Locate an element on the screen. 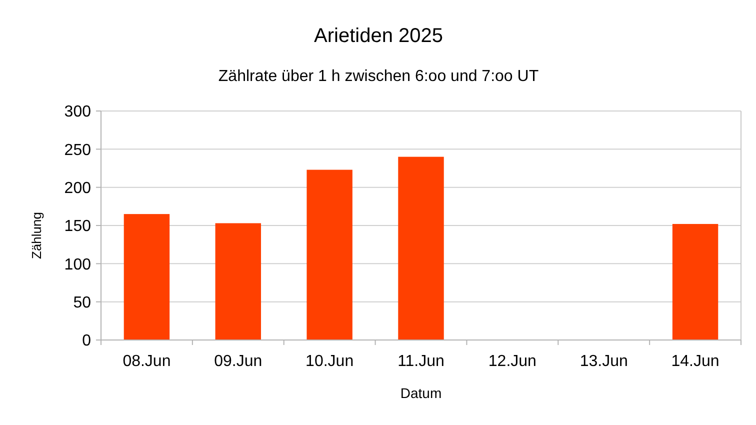  x-tick-label: 09.Jun is located at coordinates (238, 361).